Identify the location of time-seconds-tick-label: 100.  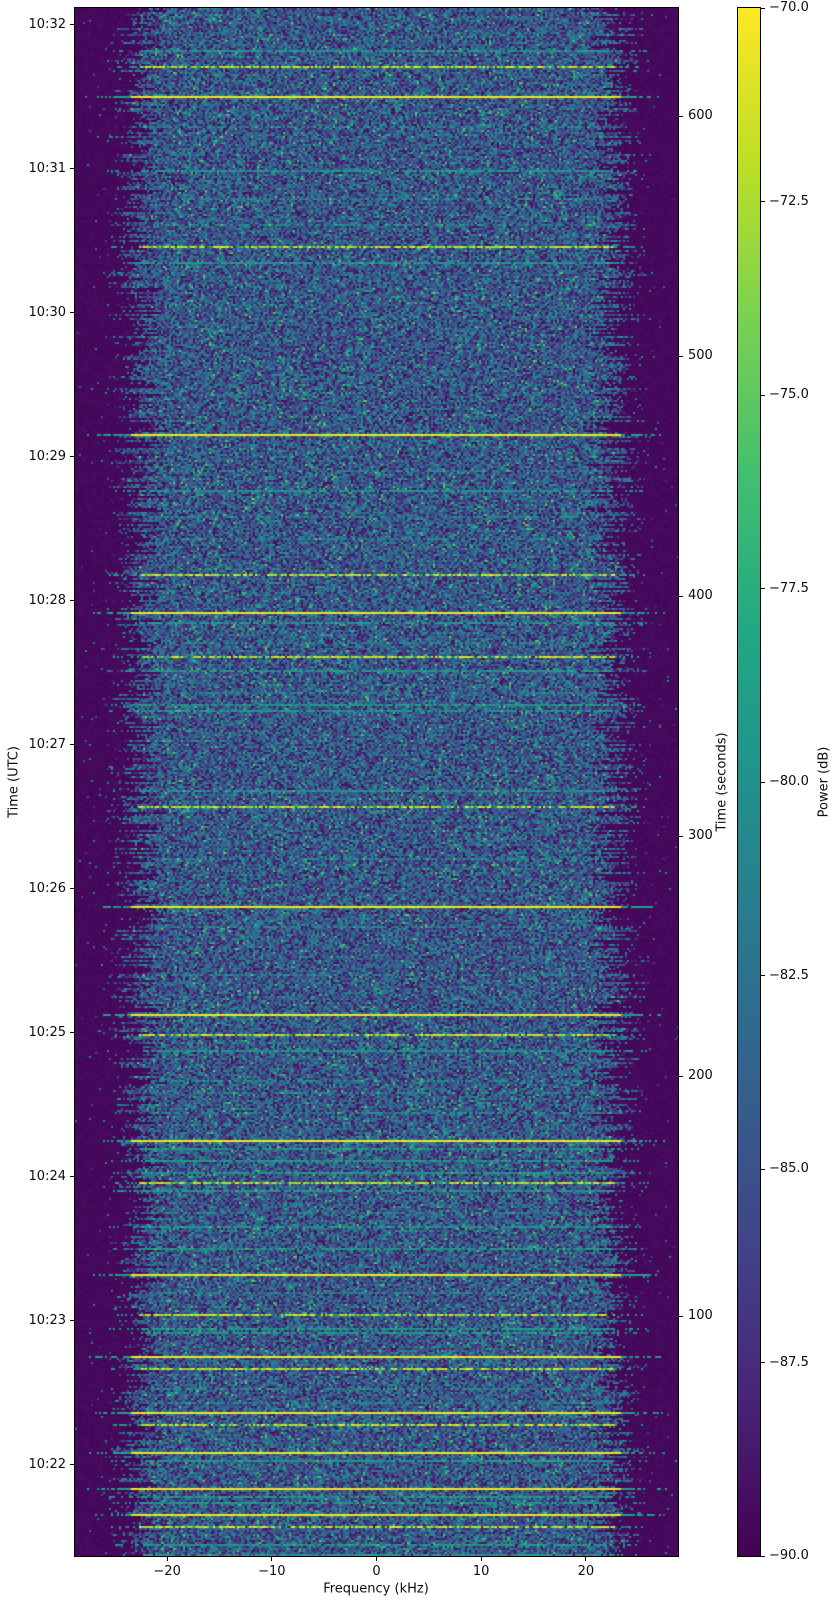
(700, 1315).